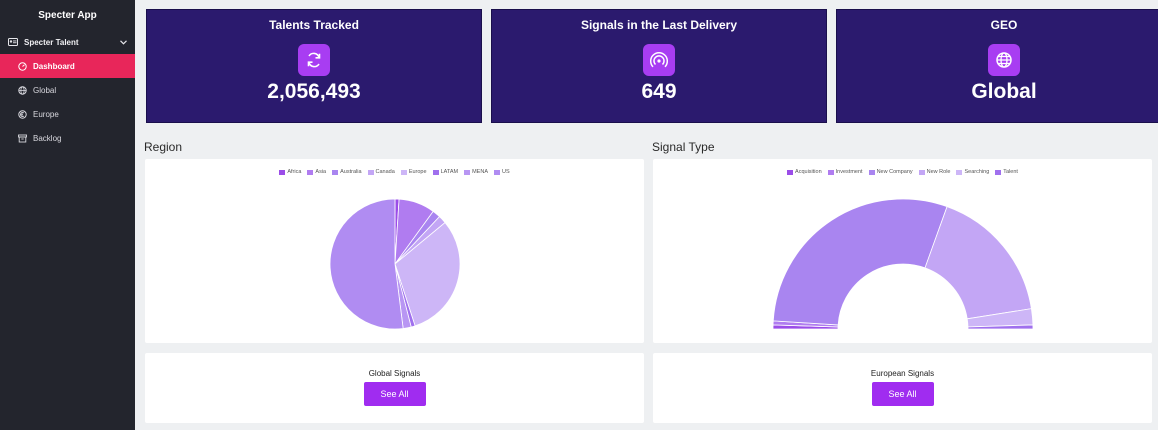 The image size is (1158, 430). I want to click on stat-card-talents-tracked: Talents Tracked 2,056,493, so click(314, 66).